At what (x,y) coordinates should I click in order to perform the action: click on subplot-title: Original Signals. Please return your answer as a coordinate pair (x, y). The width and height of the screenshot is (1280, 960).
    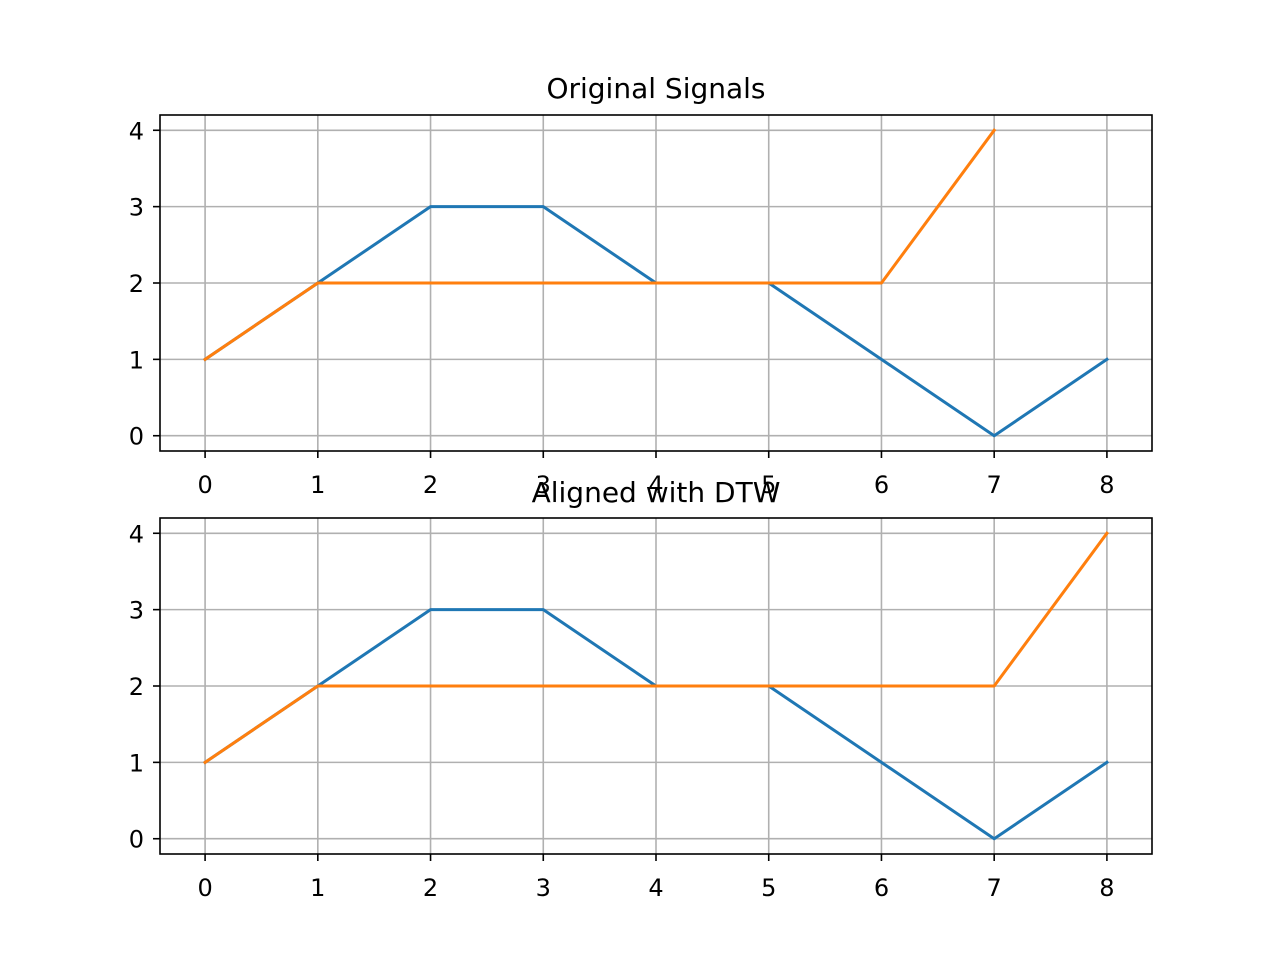
    Looking at the image, I should click on (655, 88).